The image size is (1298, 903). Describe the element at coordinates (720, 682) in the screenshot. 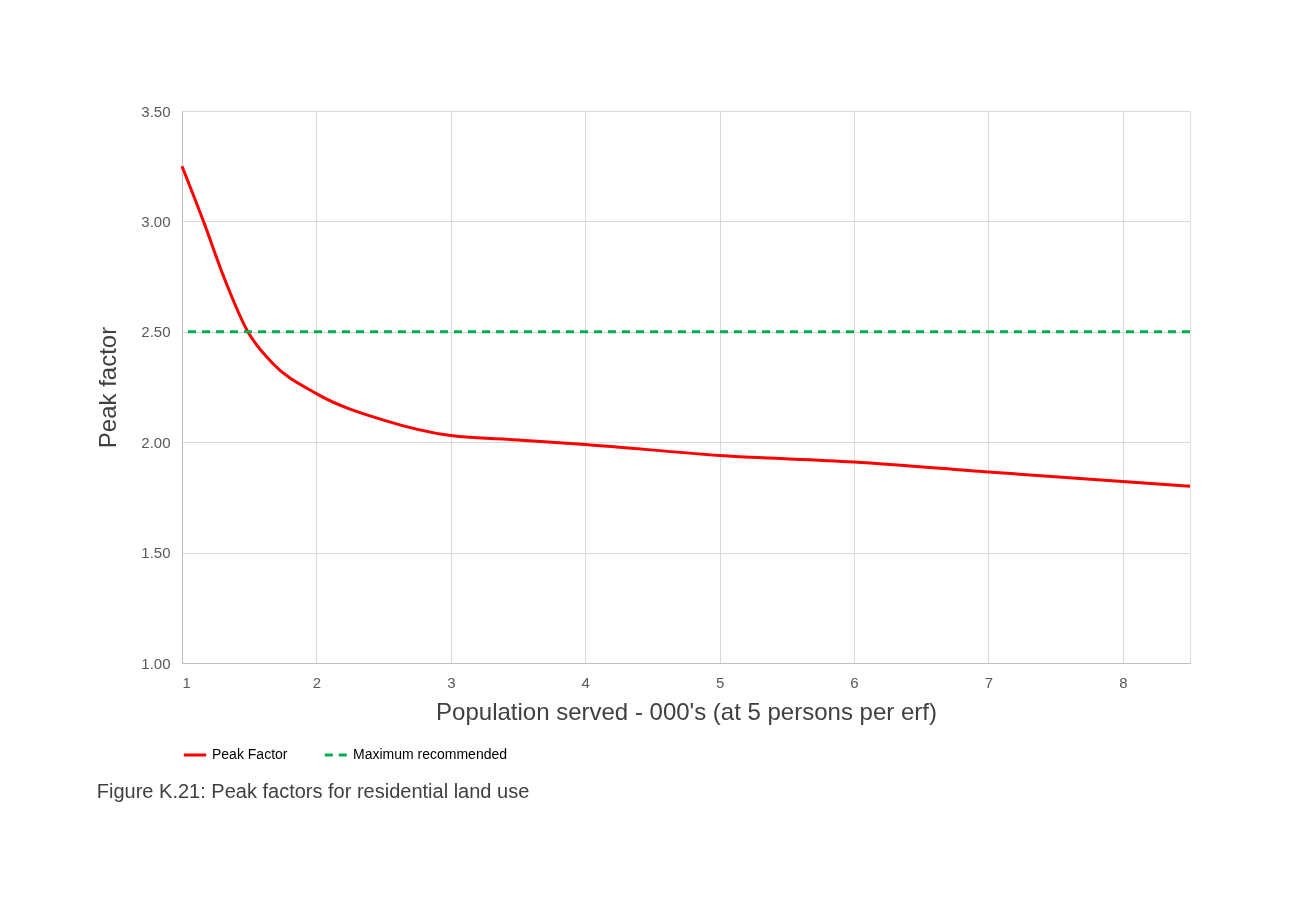

I see `x-tick-label: 5` at that location.